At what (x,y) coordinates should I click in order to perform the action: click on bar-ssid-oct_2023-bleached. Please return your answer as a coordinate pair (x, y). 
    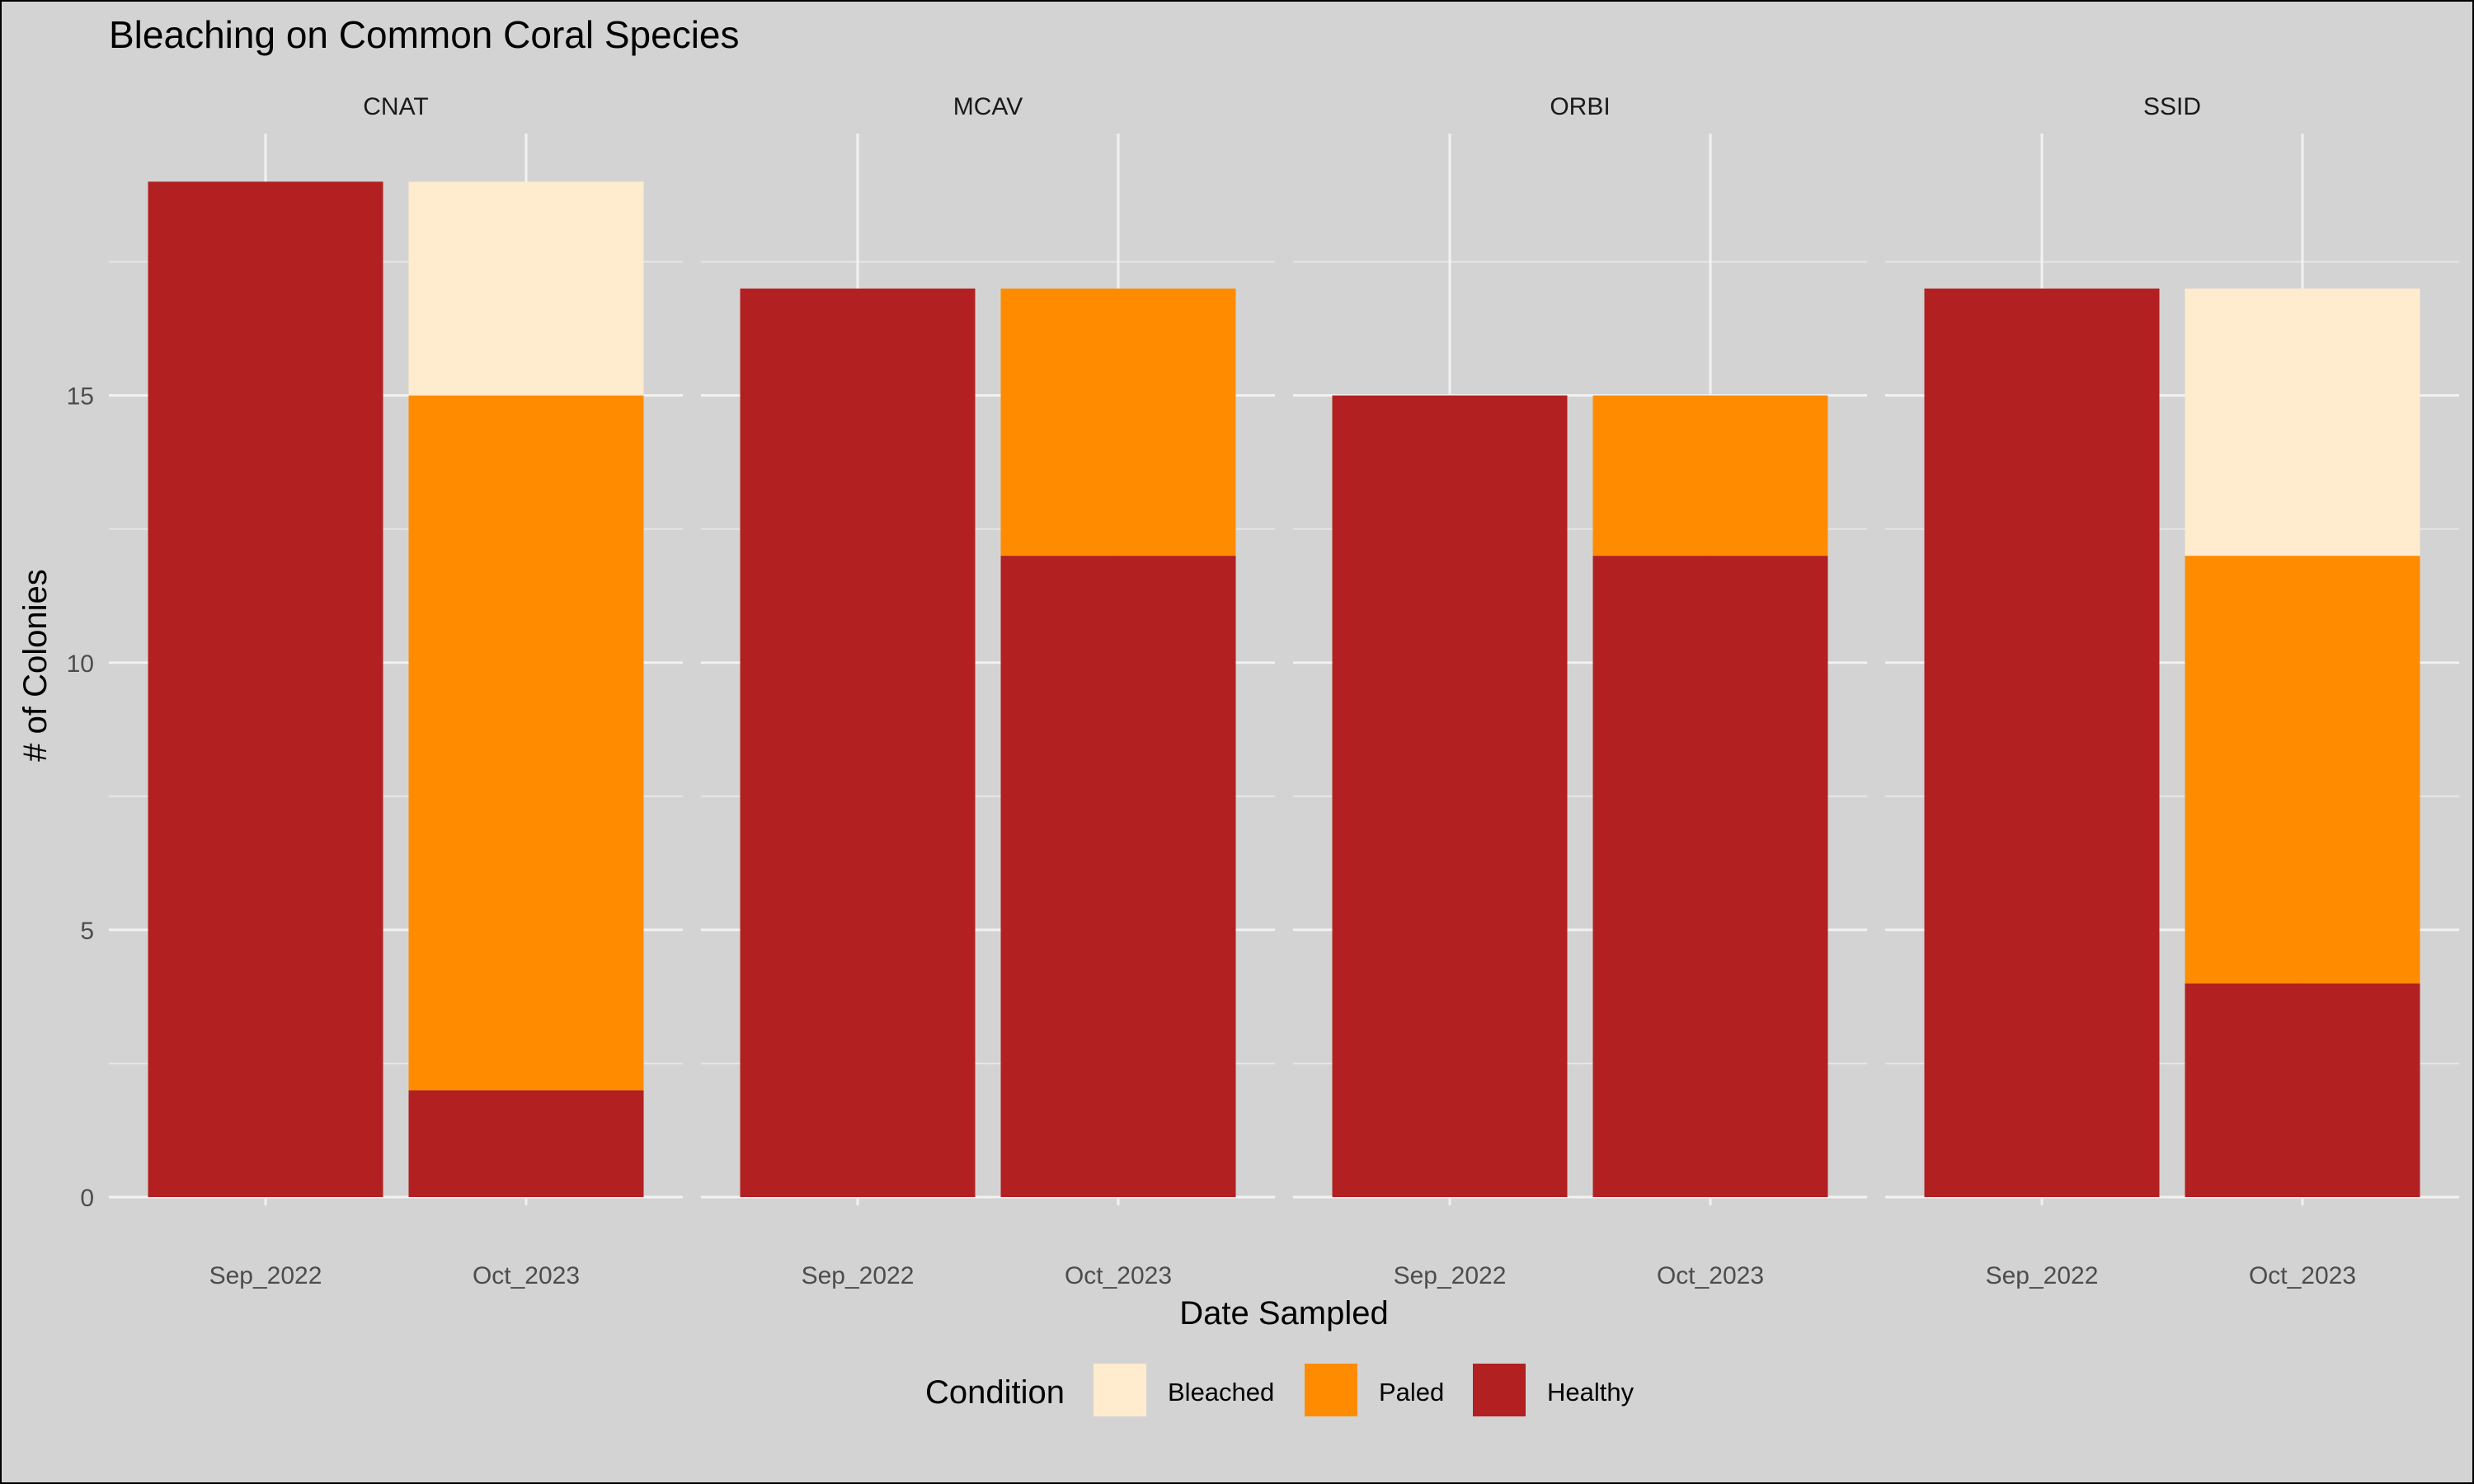
    Looking at the image, I should click on (2302, 422).